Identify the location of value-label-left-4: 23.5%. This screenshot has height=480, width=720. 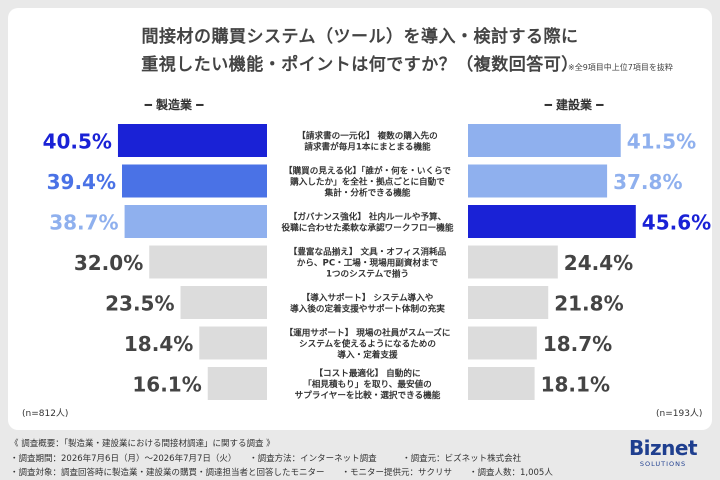
(139, 304).